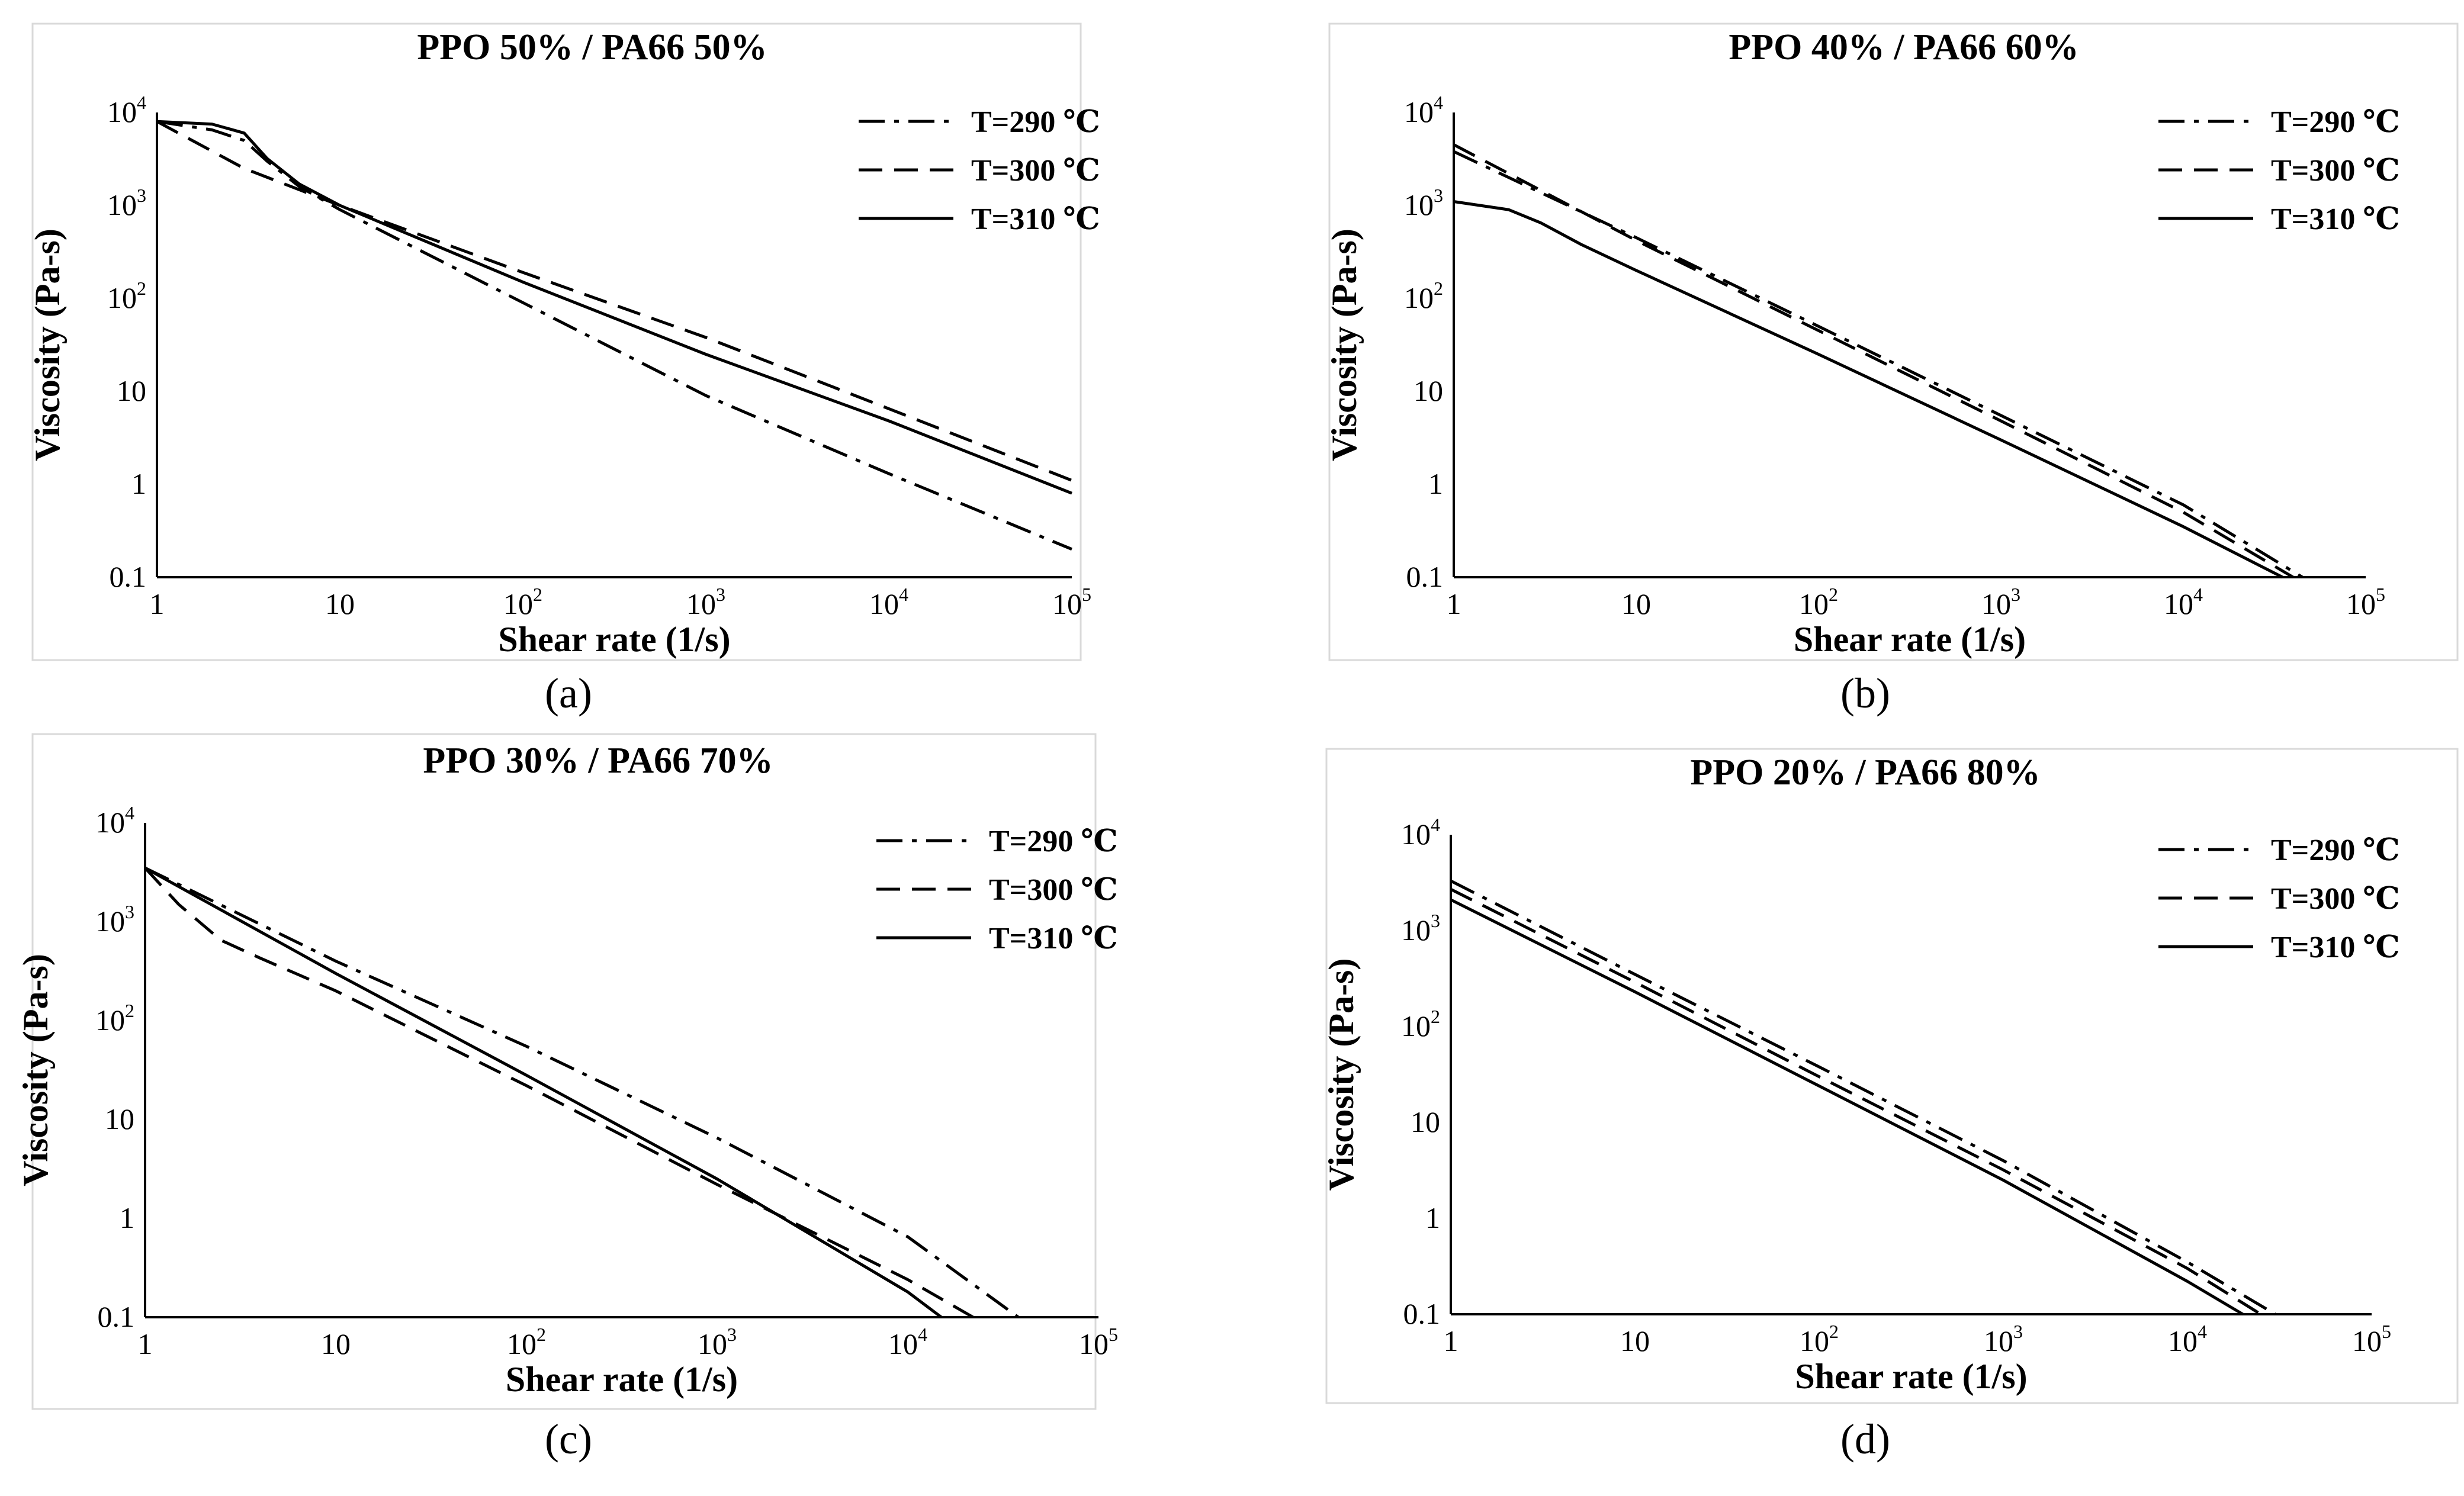 The height and width of the screenshot is (1496, 2464). What do you see at coordinates (592, 47) in the screenshot?
I see `chart-title: PPO 50% / PA66 50%` at bounding box center [592, 47].